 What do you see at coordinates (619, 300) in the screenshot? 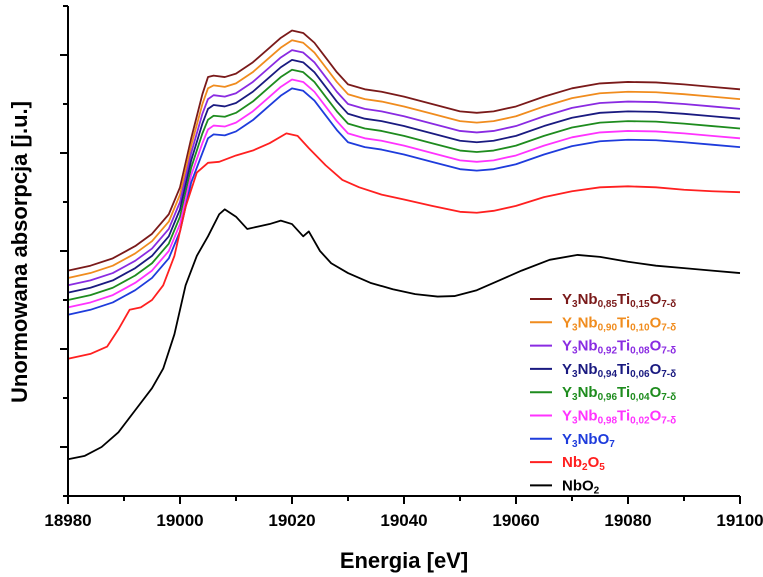
I see `legend-label-0: Y3Nb0,85Ti0,15O7-δ` at bounding box center [619, 300].